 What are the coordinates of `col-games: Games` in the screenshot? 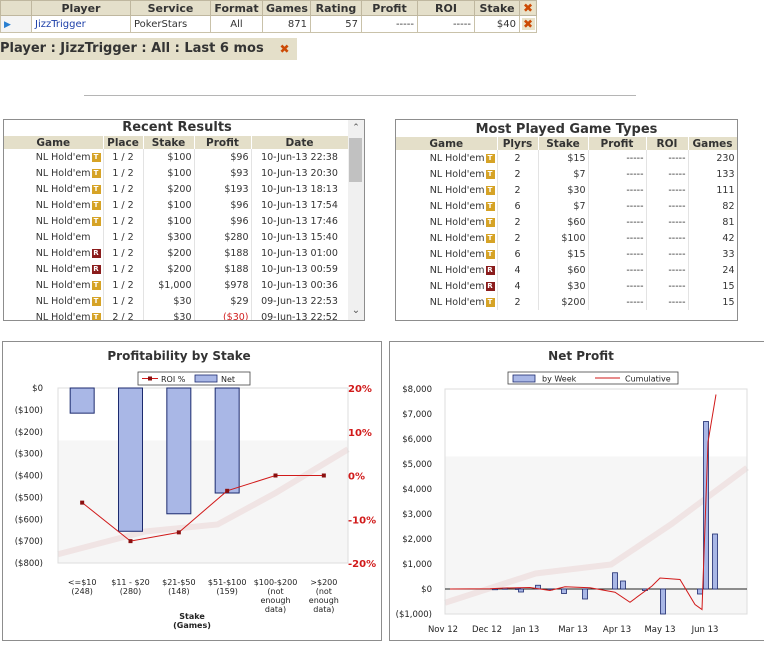 It's located at (286, 8).